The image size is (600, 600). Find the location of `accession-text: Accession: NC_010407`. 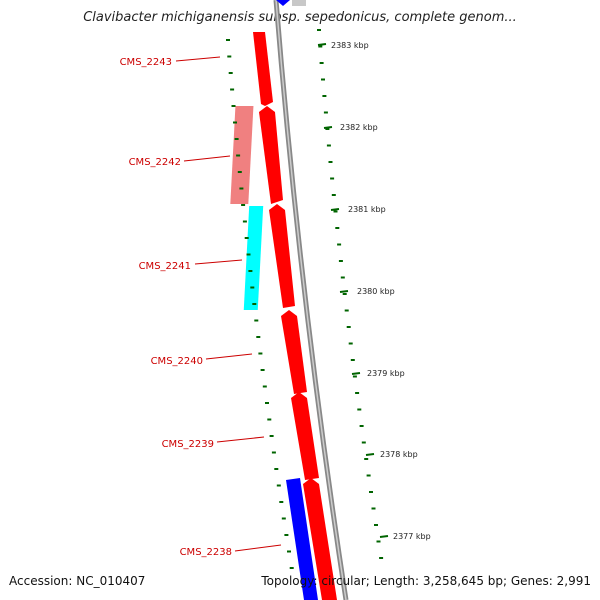

accession-text: Accession: NC_010407 is located at coordinates (77, 581).